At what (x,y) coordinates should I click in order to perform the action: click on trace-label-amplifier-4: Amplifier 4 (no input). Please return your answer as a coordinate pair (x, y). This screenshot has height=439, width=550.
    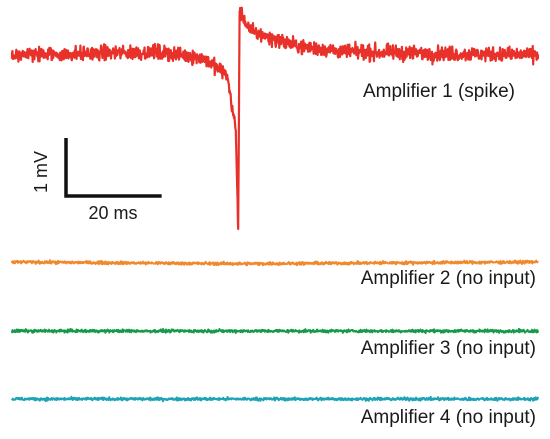
    Looking at the image, I should click on (448, 417).